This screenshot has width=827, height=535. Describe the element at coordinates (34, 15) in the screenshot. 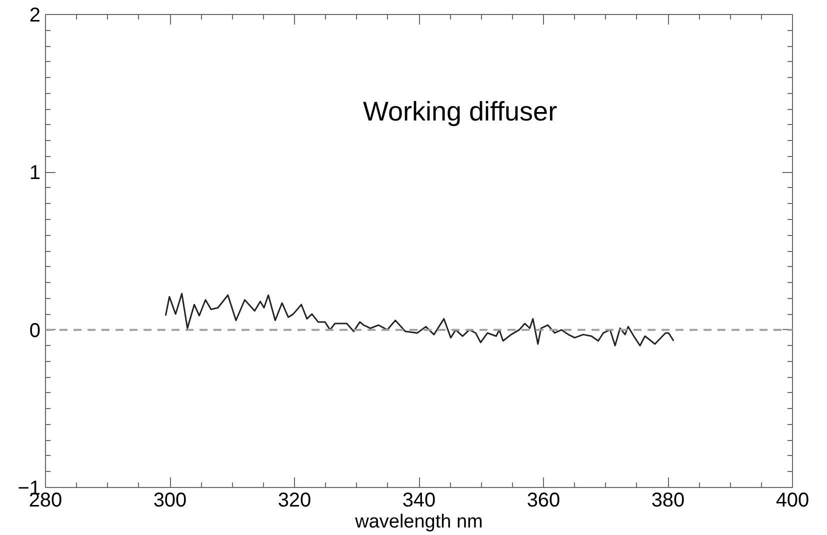

I see `y-tick-label: 2` at that location.